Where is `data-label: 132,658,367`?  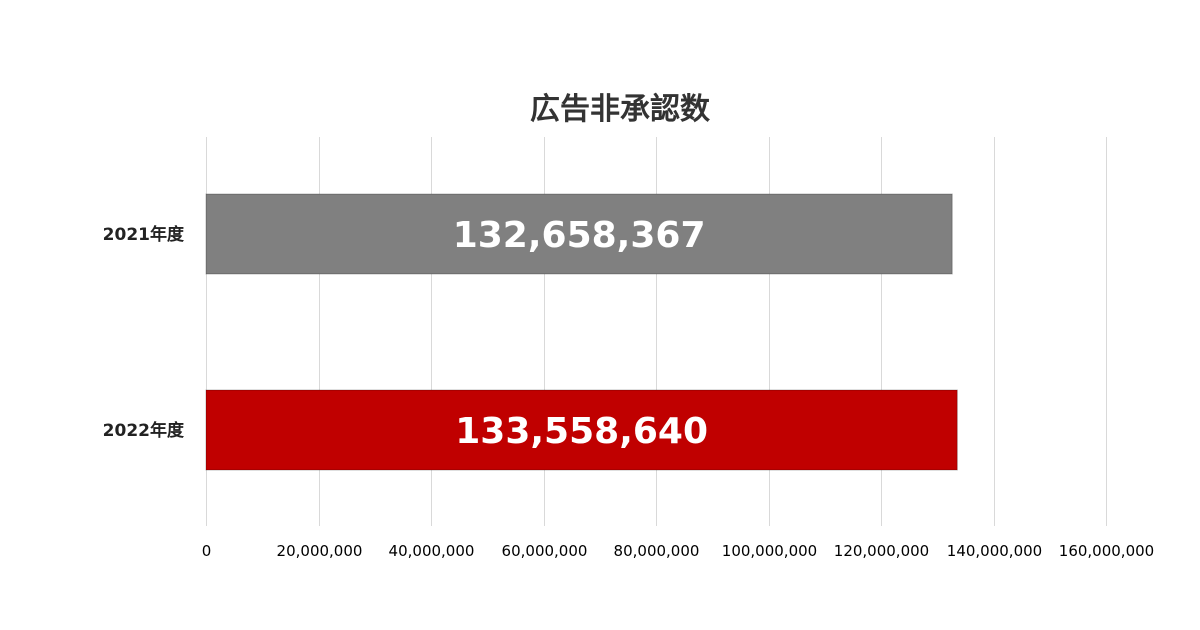
data-label: 132,658,367 is located at coordinates (579, 235).